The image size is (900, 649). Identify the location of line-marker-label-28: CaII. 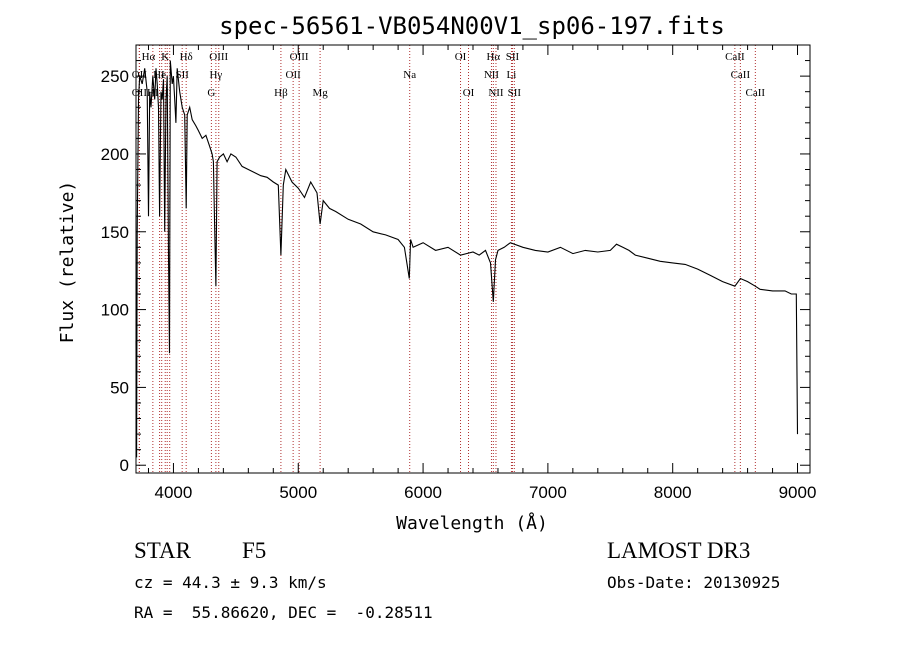
(756, 93).